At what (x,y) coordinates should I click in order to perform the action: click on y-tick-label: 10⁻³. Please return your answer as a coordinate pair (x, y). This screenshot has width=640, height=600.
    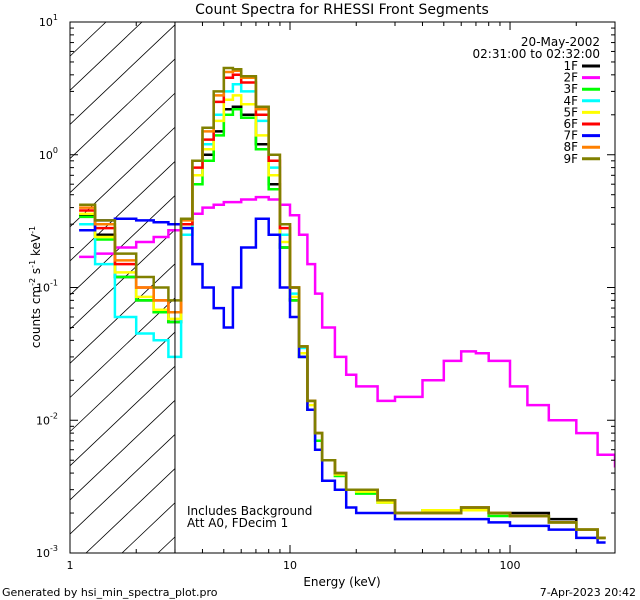
    Looking at the image, I should click on (47, 552).